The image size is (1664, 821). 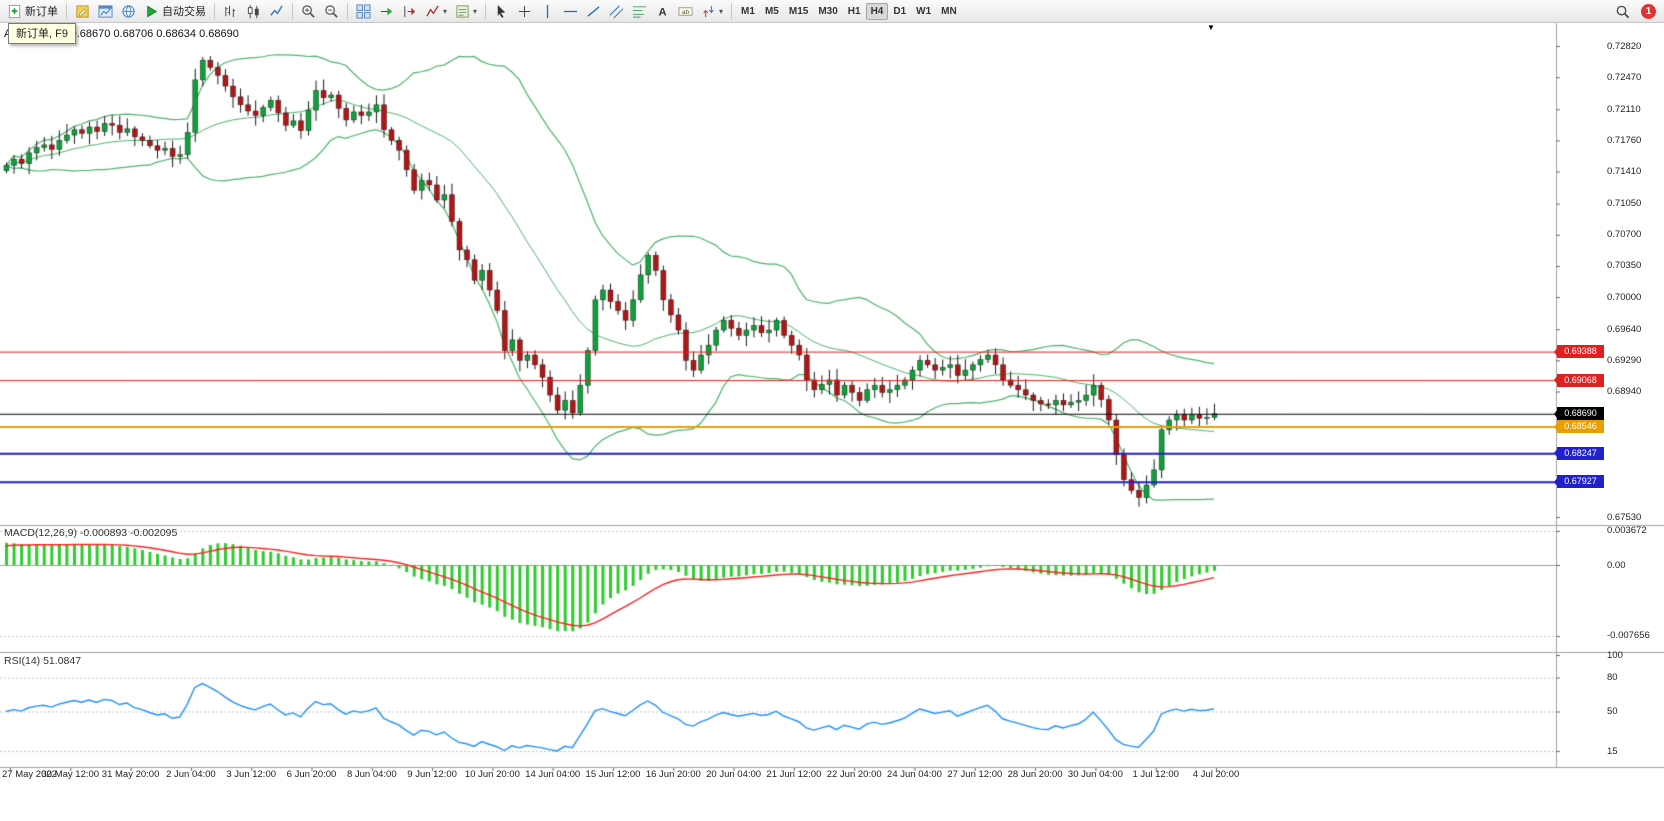 What do you see at coordinates (1624, 140) in the screenshot?
I see `price-tick-label: 0.71760` at bounding box center [1624, 140].